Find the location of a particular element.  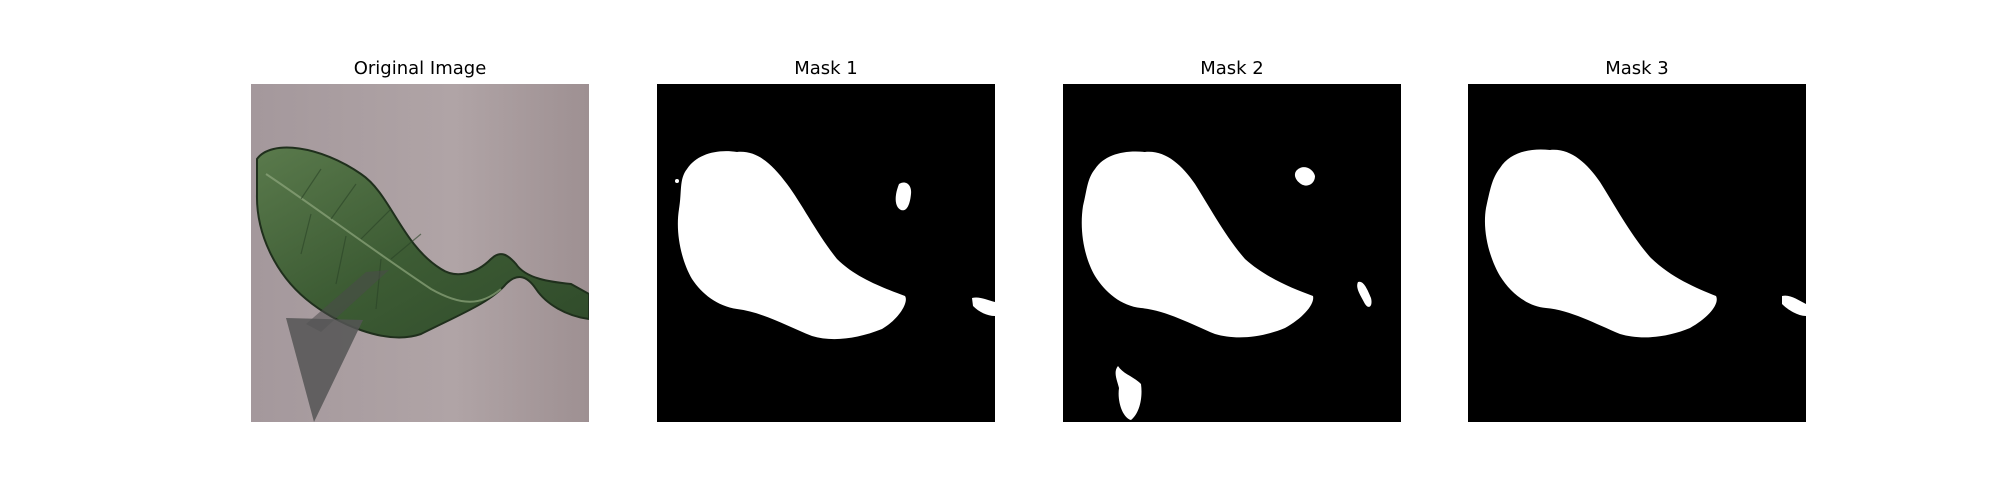

original-image is located at coordinates (420, 253).